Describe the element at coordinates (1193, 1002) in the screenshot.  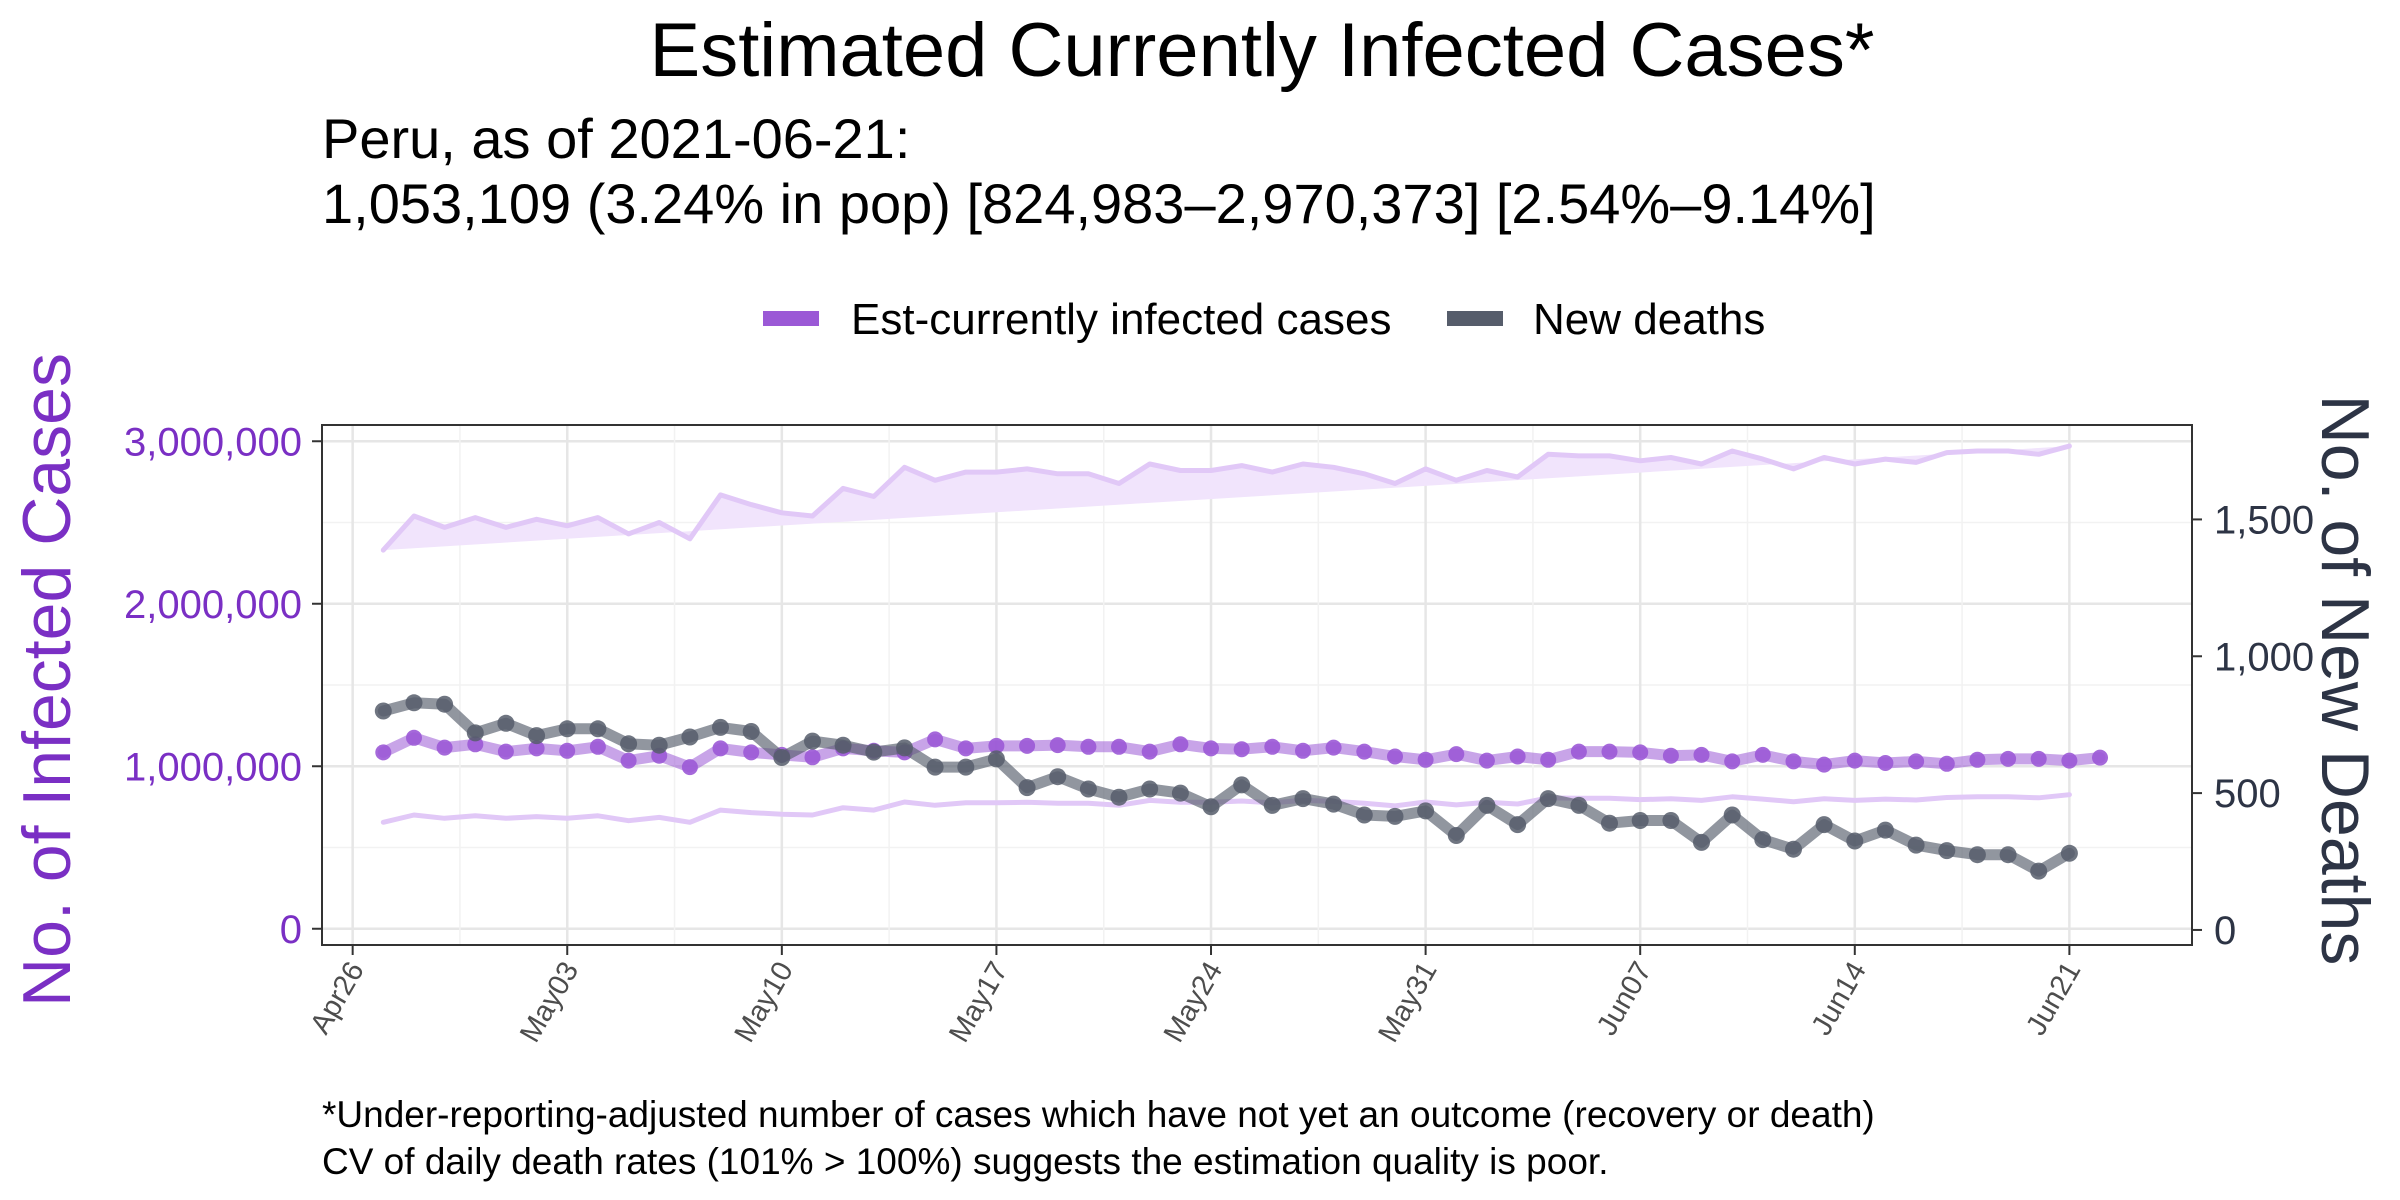
I see `x-tick-label-4: May24` at that location.